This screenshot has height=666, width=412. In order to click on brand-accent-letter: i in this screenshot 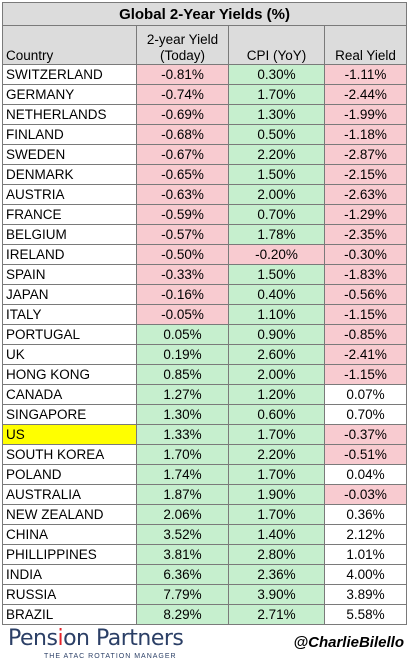, I will do `click(60, 638)`.